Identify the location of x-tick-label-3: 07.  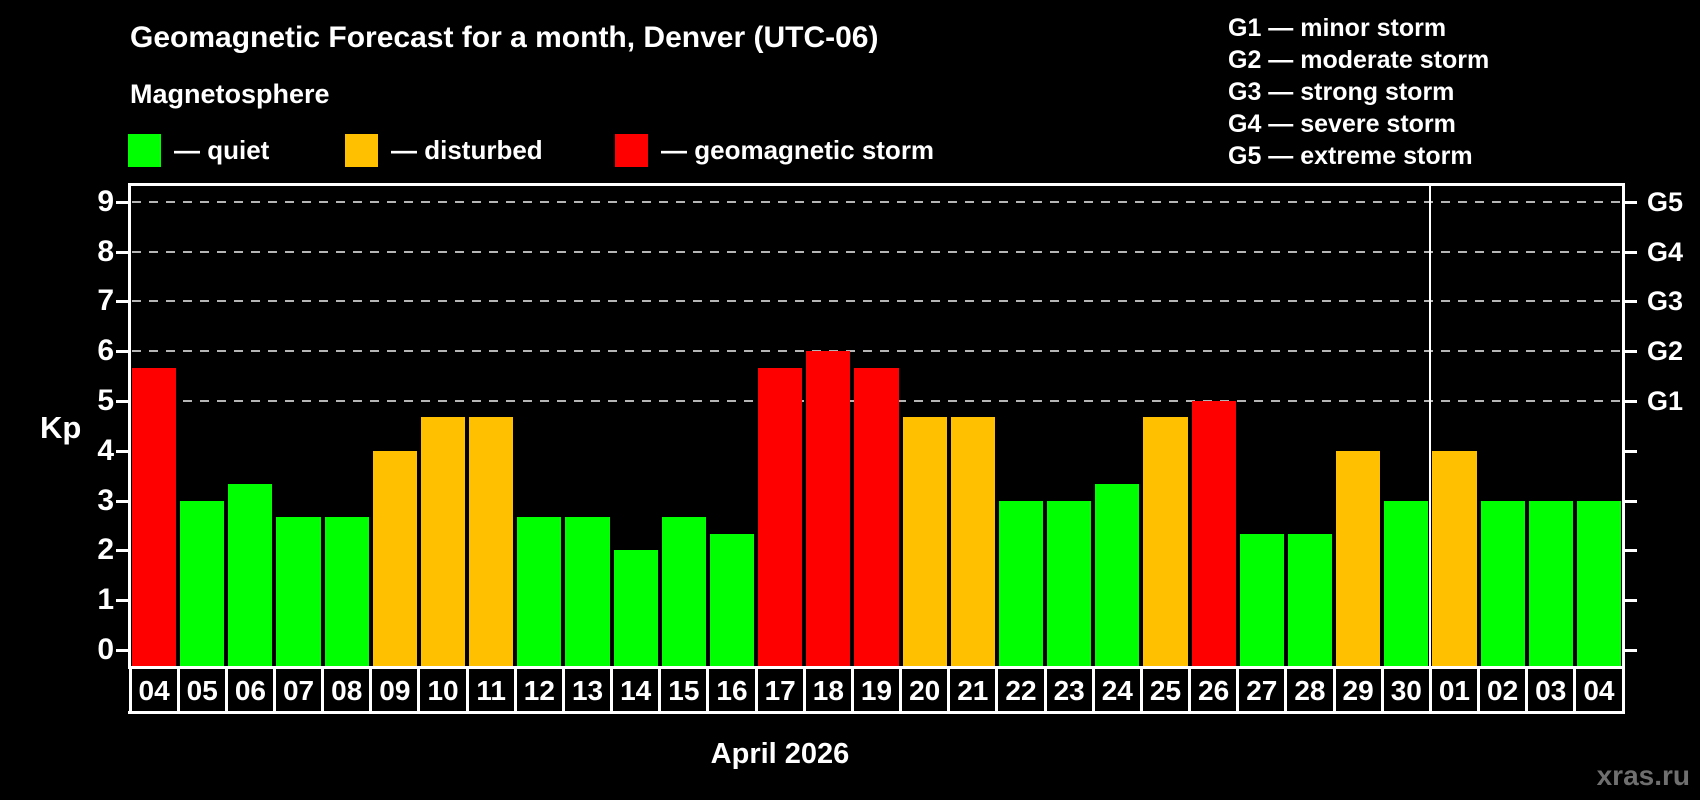
(298, 690).